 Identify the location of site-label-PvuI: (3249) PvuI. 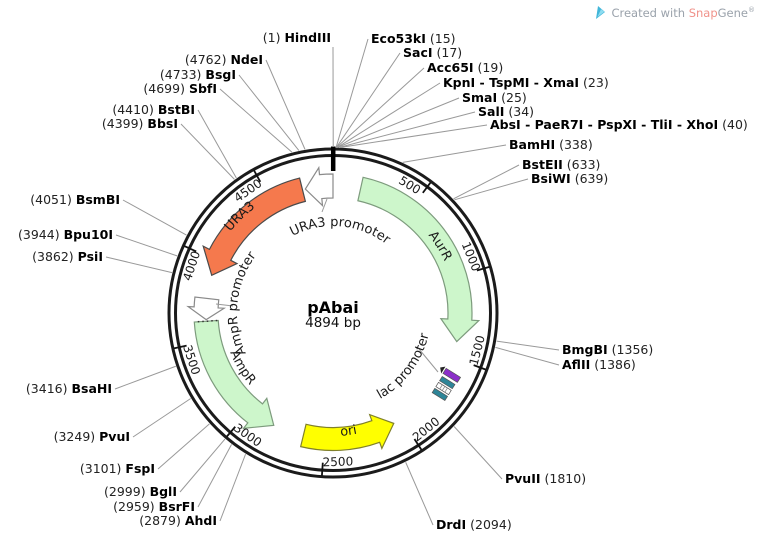
(92, 437).